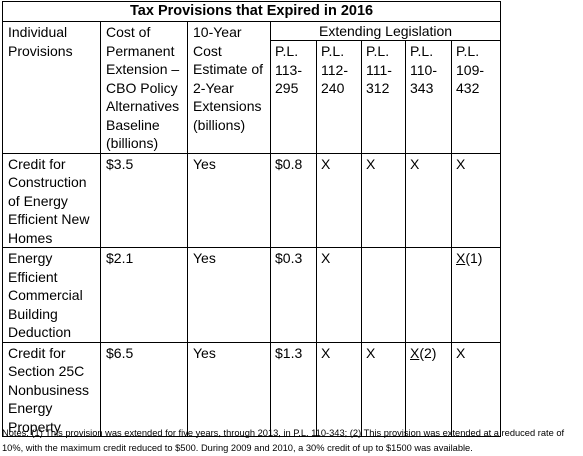 Image resolution: width=583 pixels, height=456 pixels. I want to click on law-mark: $0.8, so click(289, 163).